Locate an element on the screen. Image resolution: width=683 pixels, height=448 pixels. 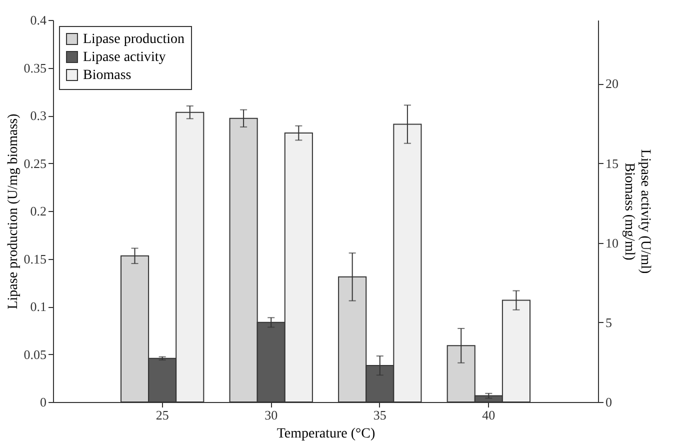
y2-tick-label: 15 is located at coordinates (612, 163).